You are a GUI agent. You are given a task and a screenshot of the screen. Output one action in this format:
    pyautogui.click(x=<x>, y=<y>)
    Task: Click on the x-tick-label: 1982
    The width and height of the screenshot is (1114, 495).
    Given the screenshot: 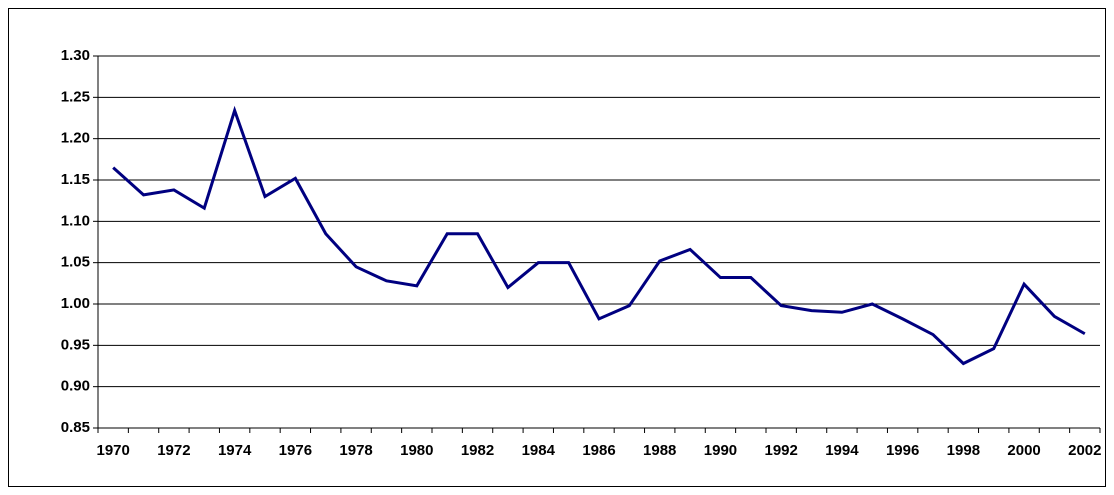 What is the action you would take?
    pyautogui.click(x=477, y=450)
    